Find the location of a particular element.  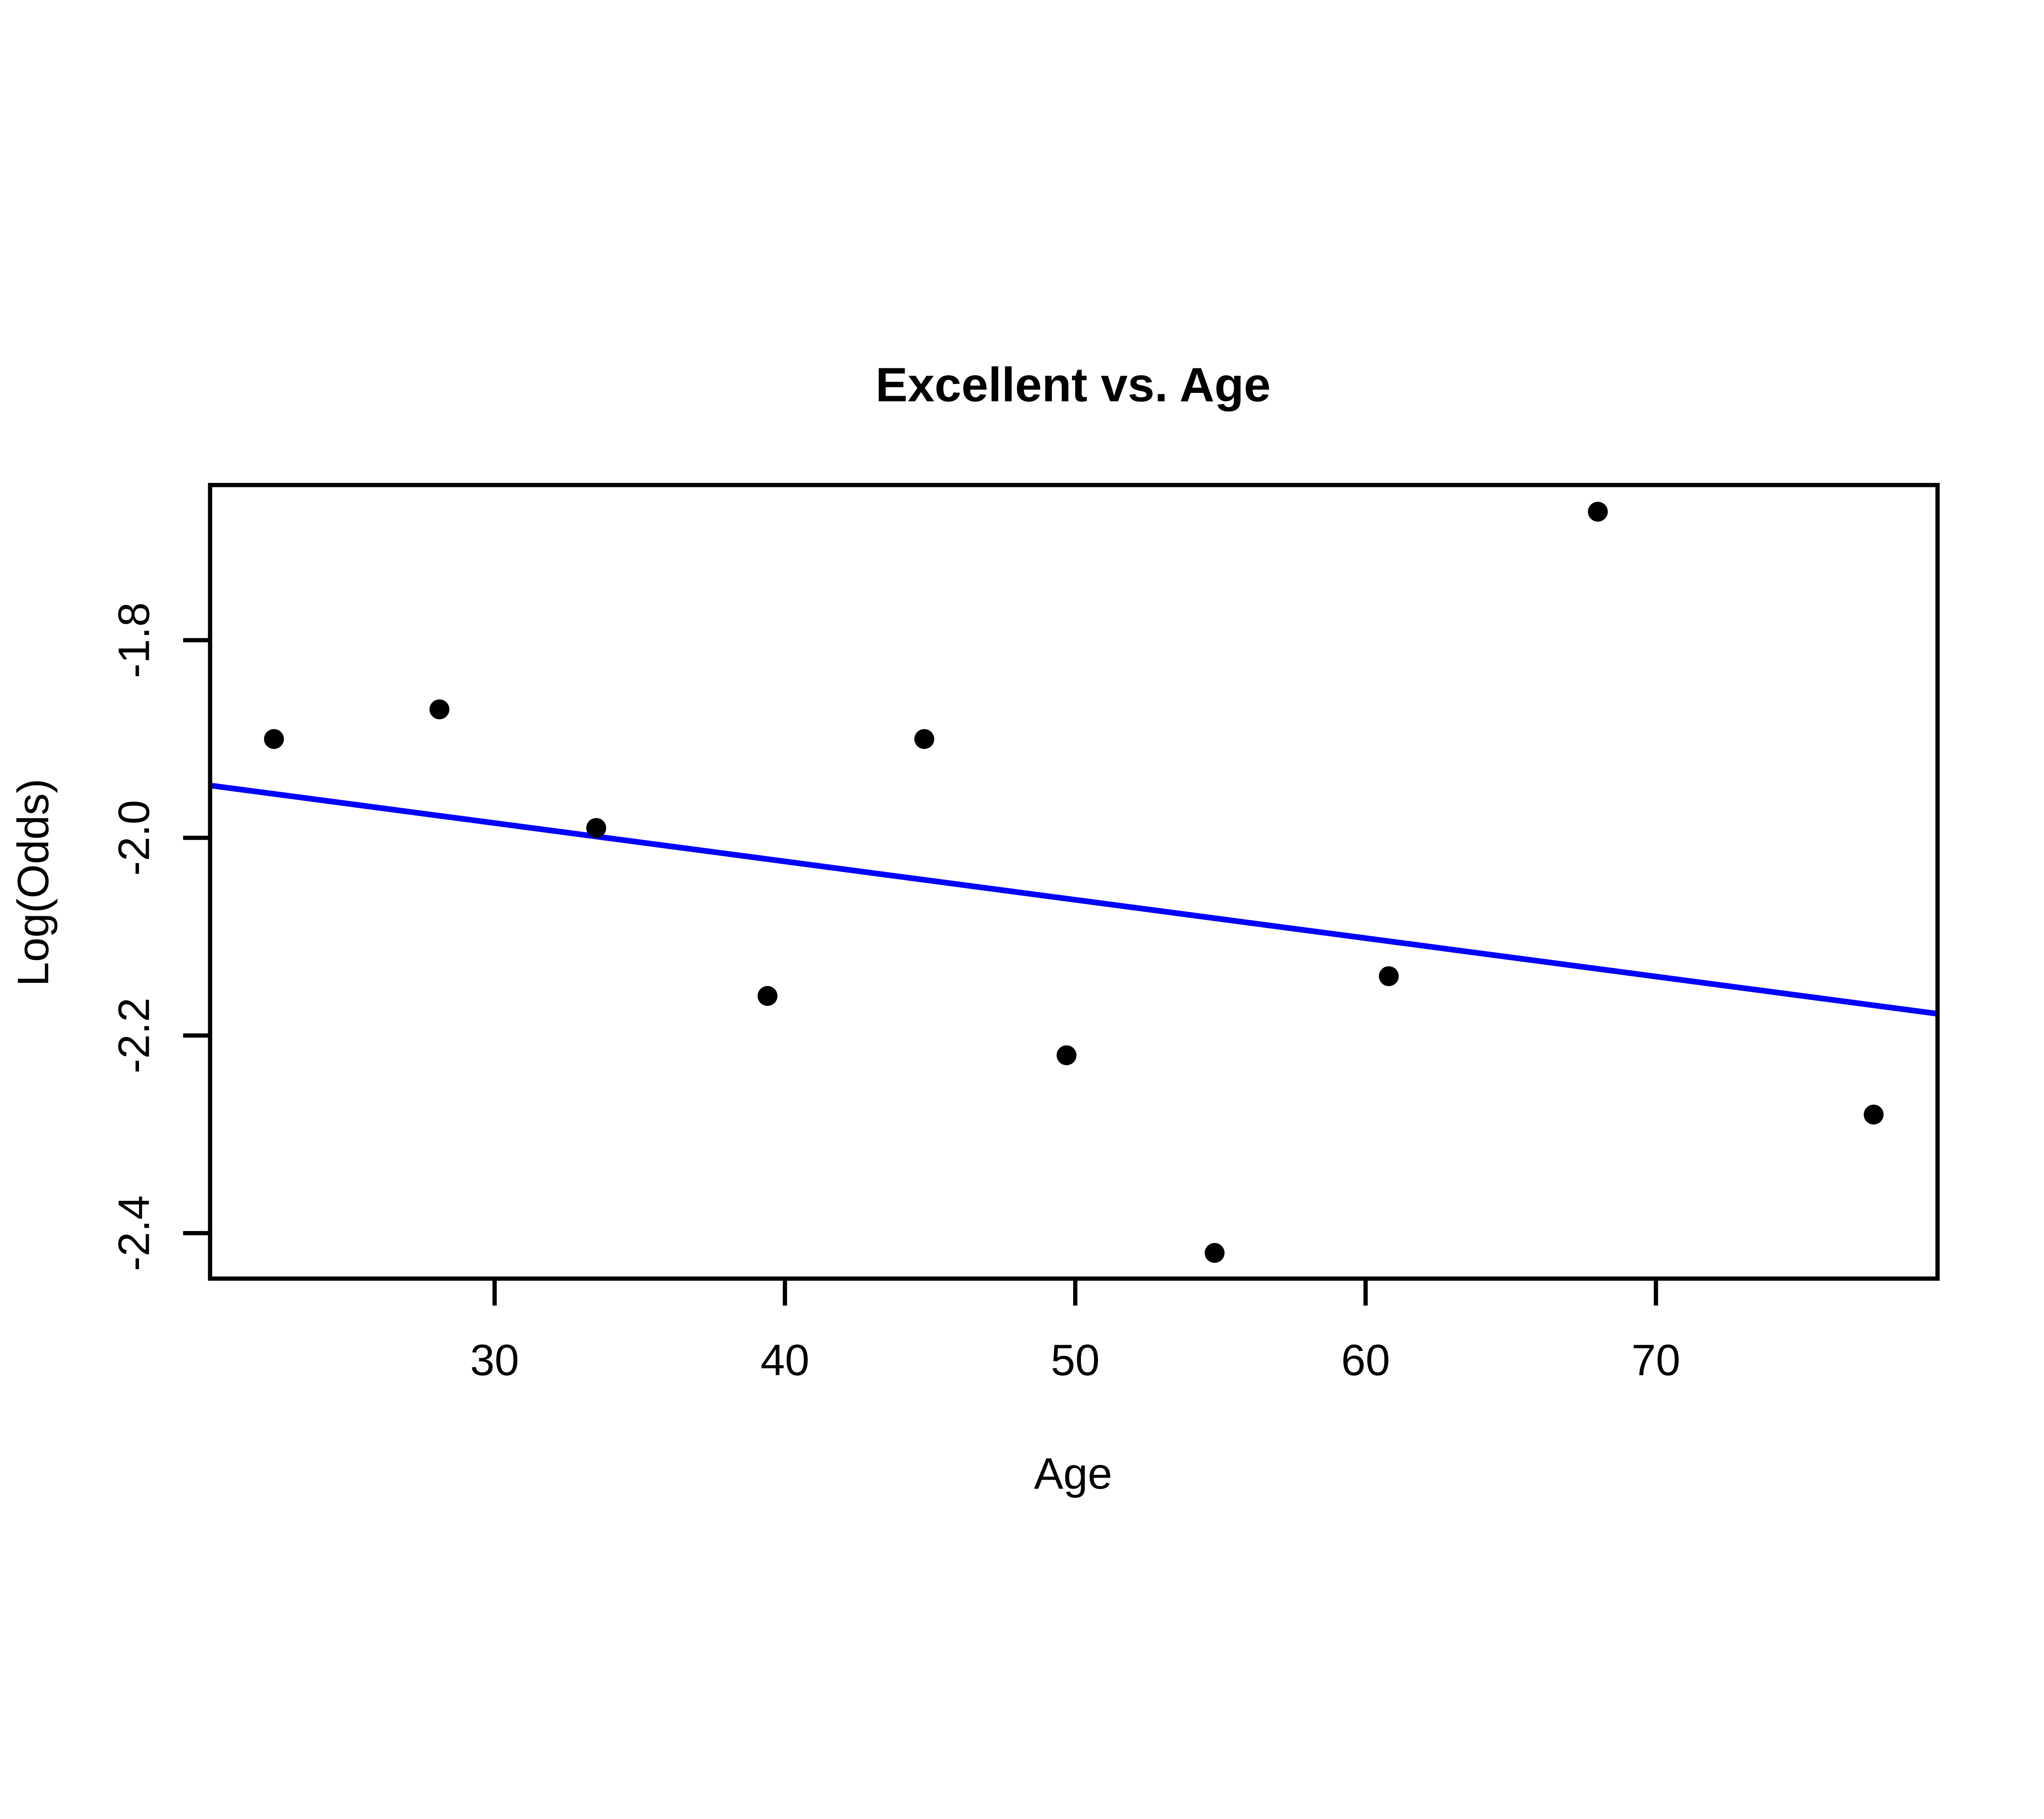

y-tick-label: -1.8 is located at coordinates (134, 640).